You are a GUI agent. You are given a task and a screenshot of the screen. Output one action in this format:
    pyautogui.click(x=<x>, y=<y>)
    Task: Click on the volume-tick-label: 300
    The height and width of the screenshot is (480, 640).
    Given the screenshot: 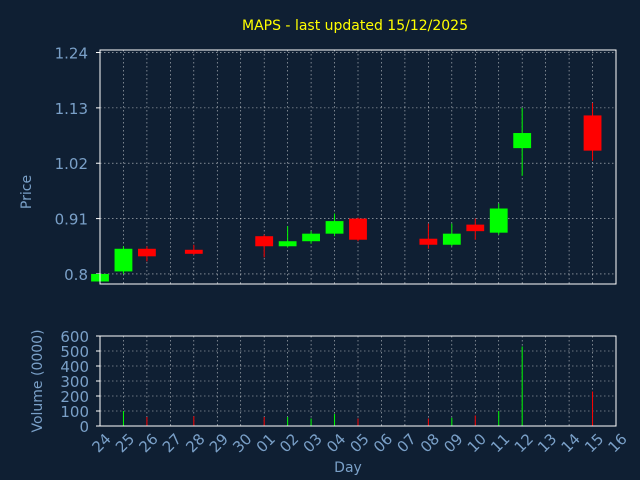 What is the action you would take?
    pyautogui.click(x=74, y=382)
    